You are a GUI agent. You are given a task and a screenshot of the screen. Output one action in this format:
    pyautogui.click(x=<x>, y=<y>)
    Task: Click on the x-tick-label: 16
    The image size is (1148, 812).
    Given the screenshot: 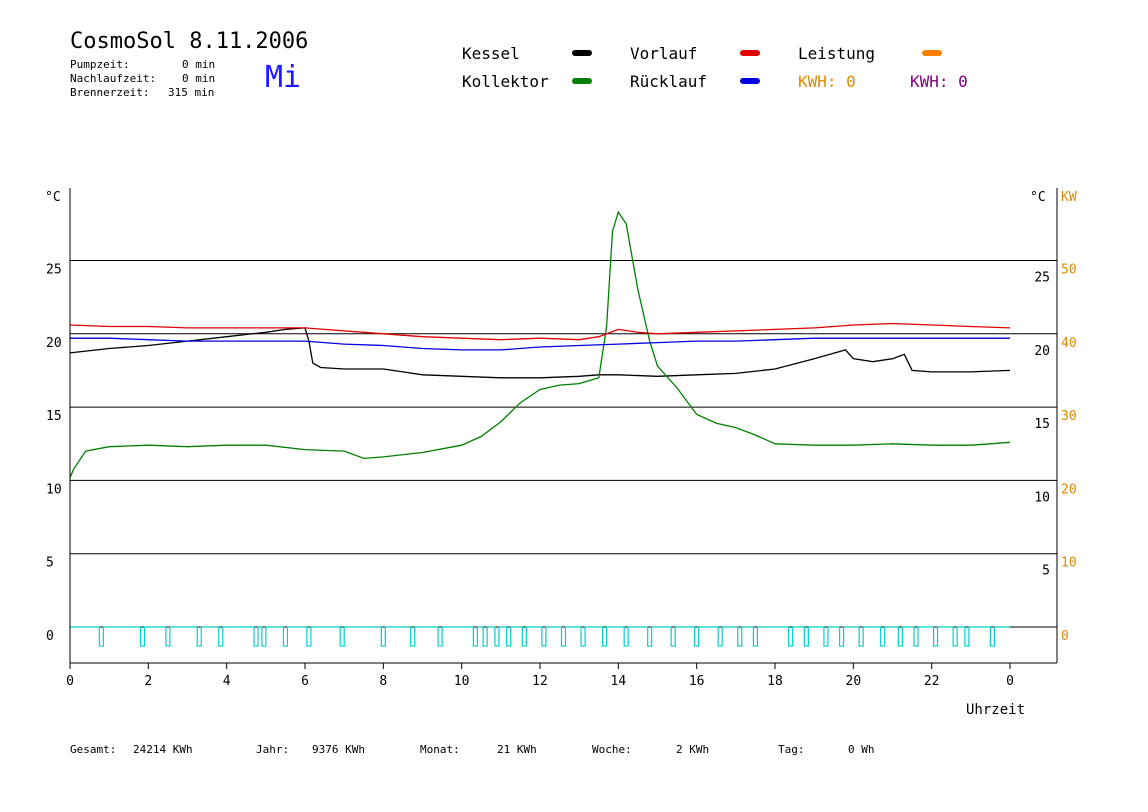 What is the action you would take?
    pyautogui.click(x=697, y=681)
    